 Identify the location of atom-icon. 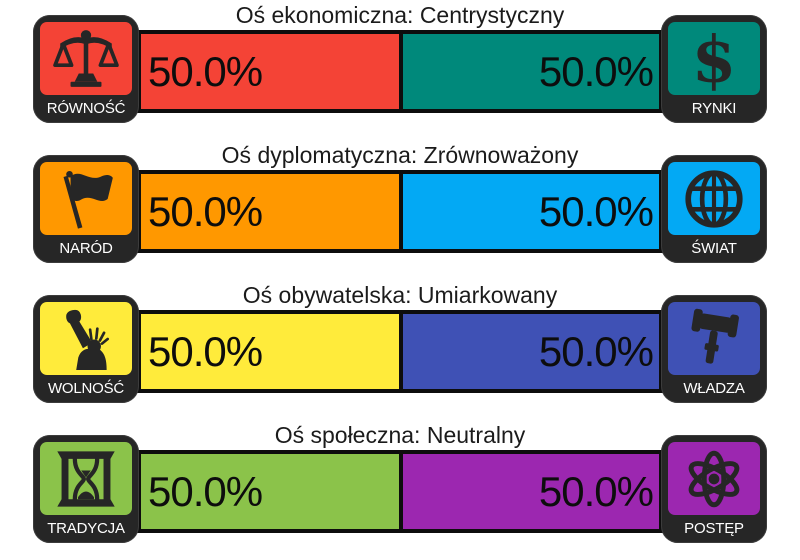
(714, 478).